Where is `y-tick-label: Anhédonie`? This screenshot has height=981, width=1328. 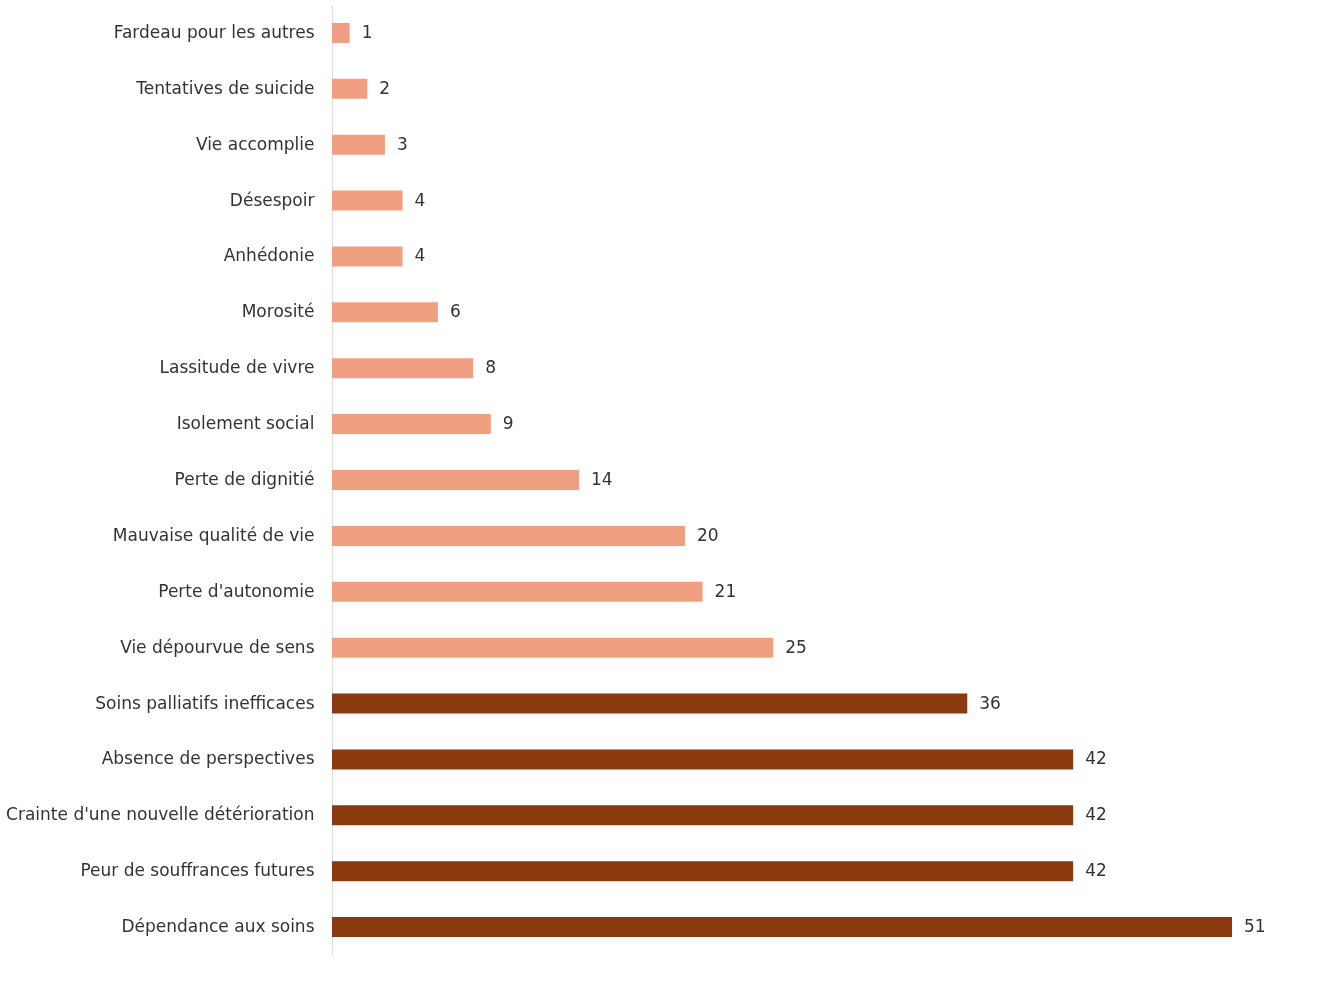 y-tick-label: Anhédonie is located at coordinates (269, 255).